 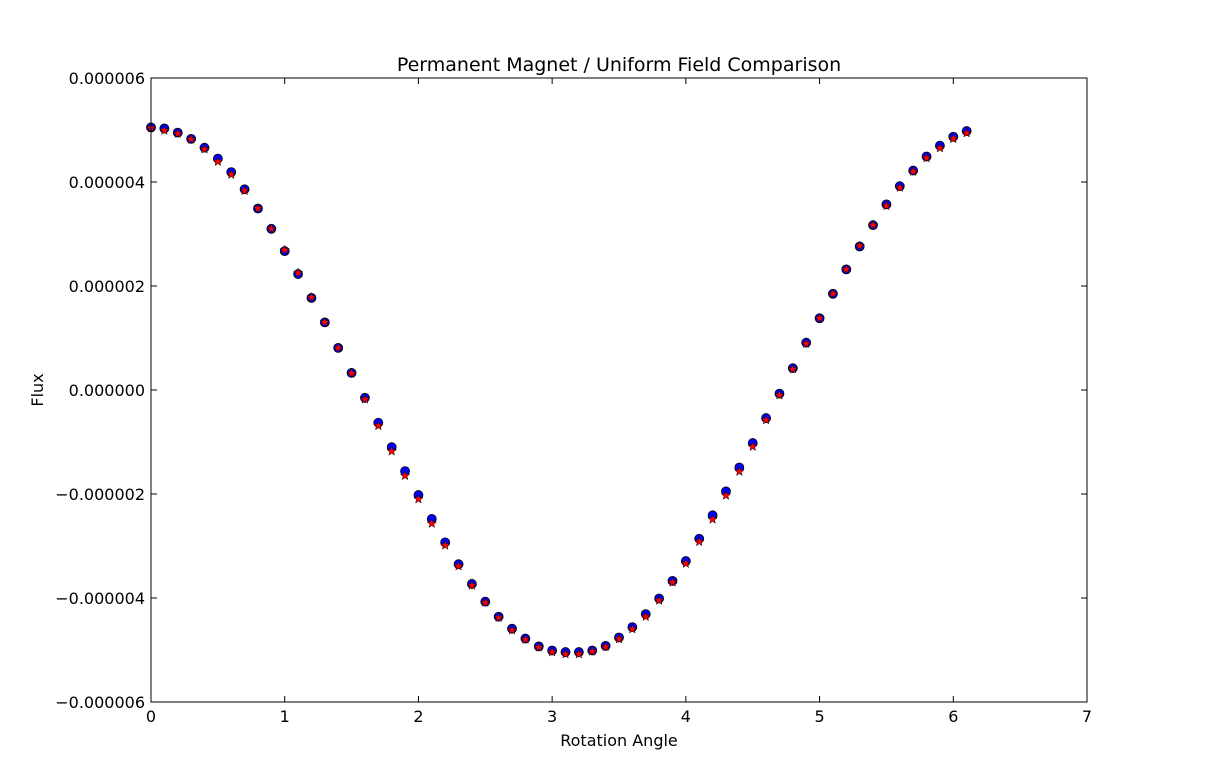 What do you see at coordinates (686, 716) in the screenshot?
I see `x-tick-label: 4` at bounding box center [686, 716].